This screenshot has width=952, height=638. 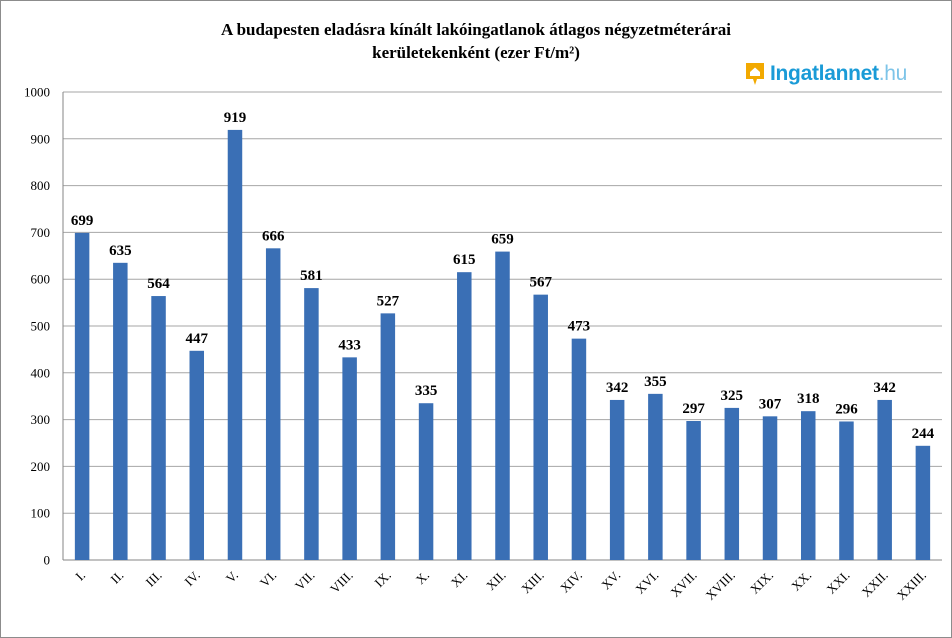 I want to click on logo-tld: .hu, so click(x=893, y=73).